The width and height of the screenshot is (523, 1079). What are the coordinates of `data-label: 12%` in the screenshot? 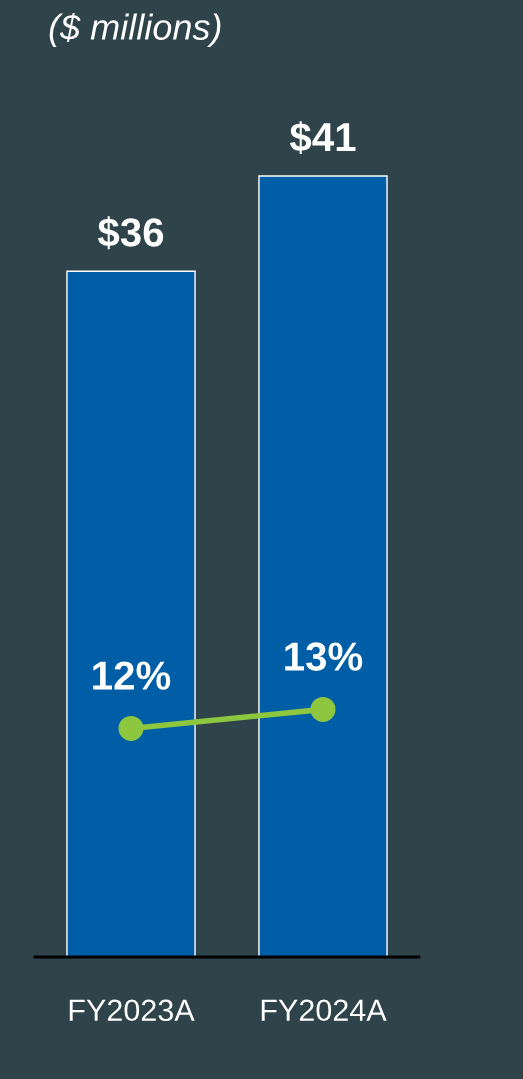 It's located at (132, 675).